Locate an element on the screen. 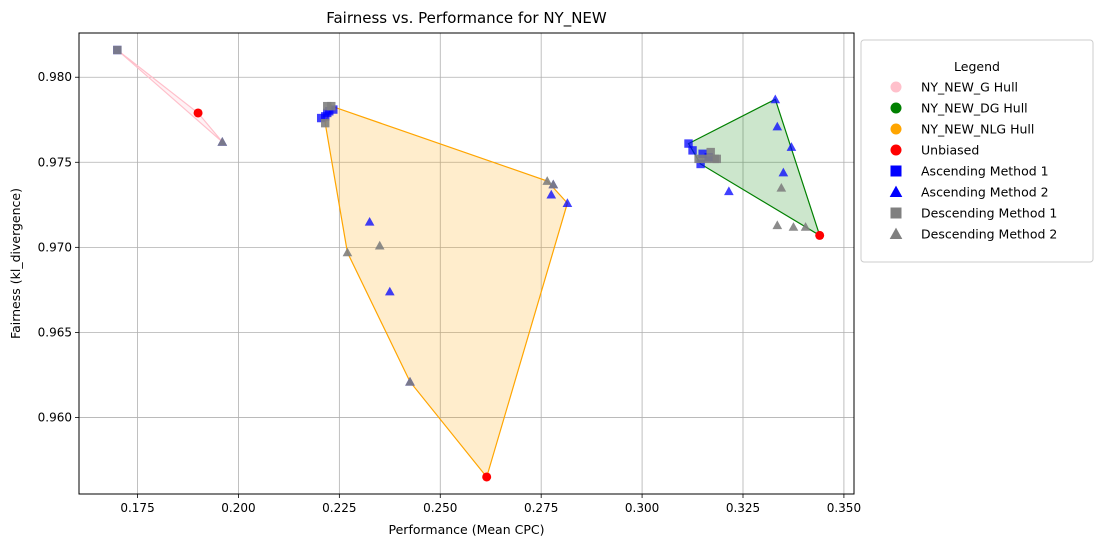 Image resolution: width=1102 pixels, height=547 pixels. chart-title: Fairness vs. Performance for NY_NEW is located at coordinates (466, 18).